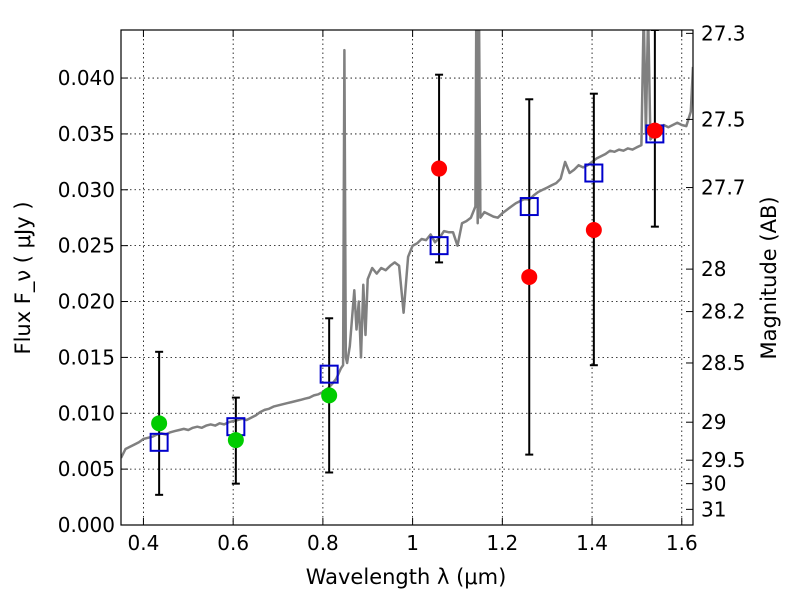 This screenshot has height=600, width=800. What do you see at coordinates (713, 269) in the screenshot?
I see `y2-tick-label: 28` at bounding box center [713, 269].